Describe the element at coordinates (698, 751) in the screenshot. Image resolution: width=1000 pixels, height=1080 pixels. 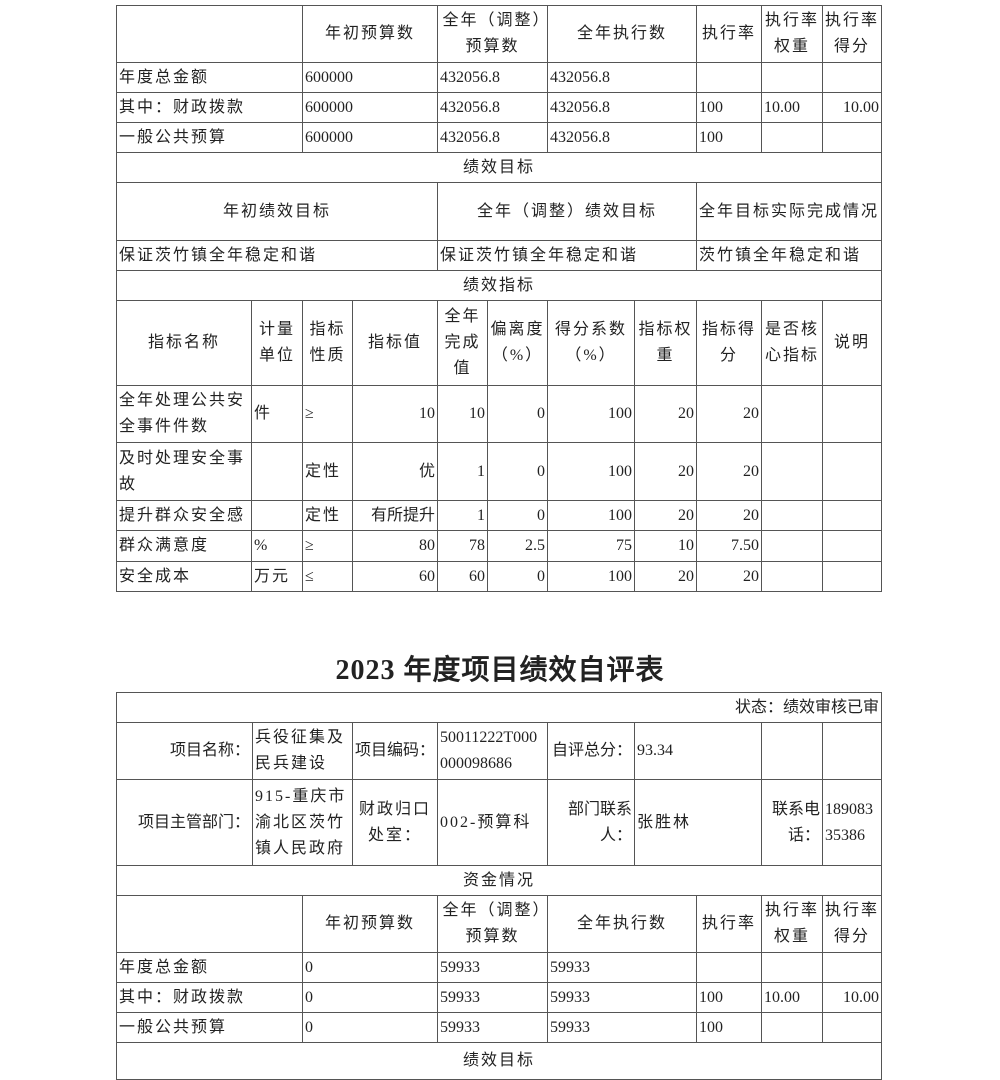
I see `project-info-cell: 93.34` at that location.